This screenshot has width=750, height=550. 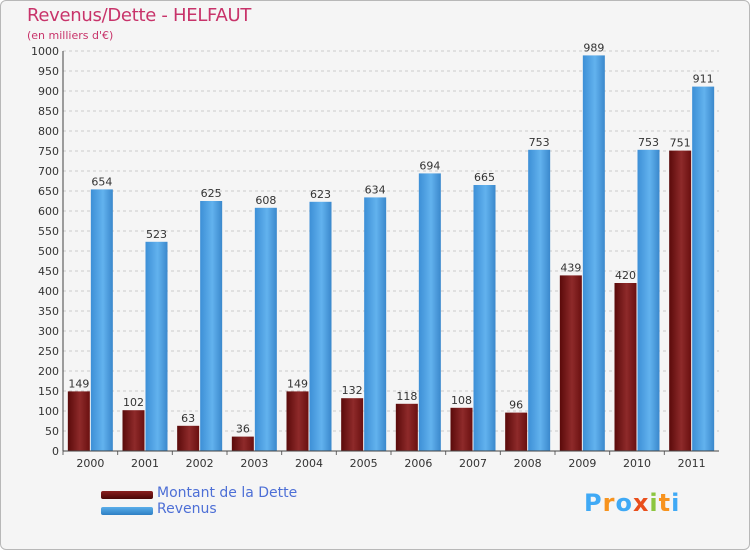 What do you see at coordinates (45, 51) in the screenshot?
I see `y-tick-label: 1000` at bounding box center [45, 51].